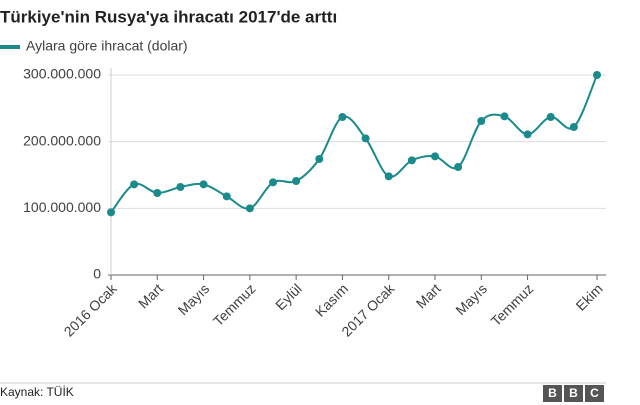 The width and height of the screenshot is (640, 405). What do you see at coordinates (107, 46) in the screenshot?
I see `legend-label: Aylara göre ihracat (dolar)` at bounding box center [107, 46].